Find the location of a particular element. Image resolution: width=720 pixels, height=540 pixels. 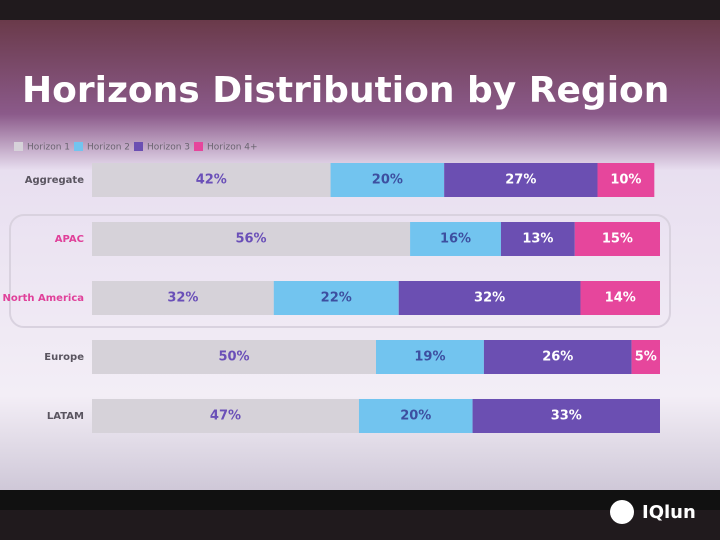

monitor-bezel is located at coordinates (360, 500).